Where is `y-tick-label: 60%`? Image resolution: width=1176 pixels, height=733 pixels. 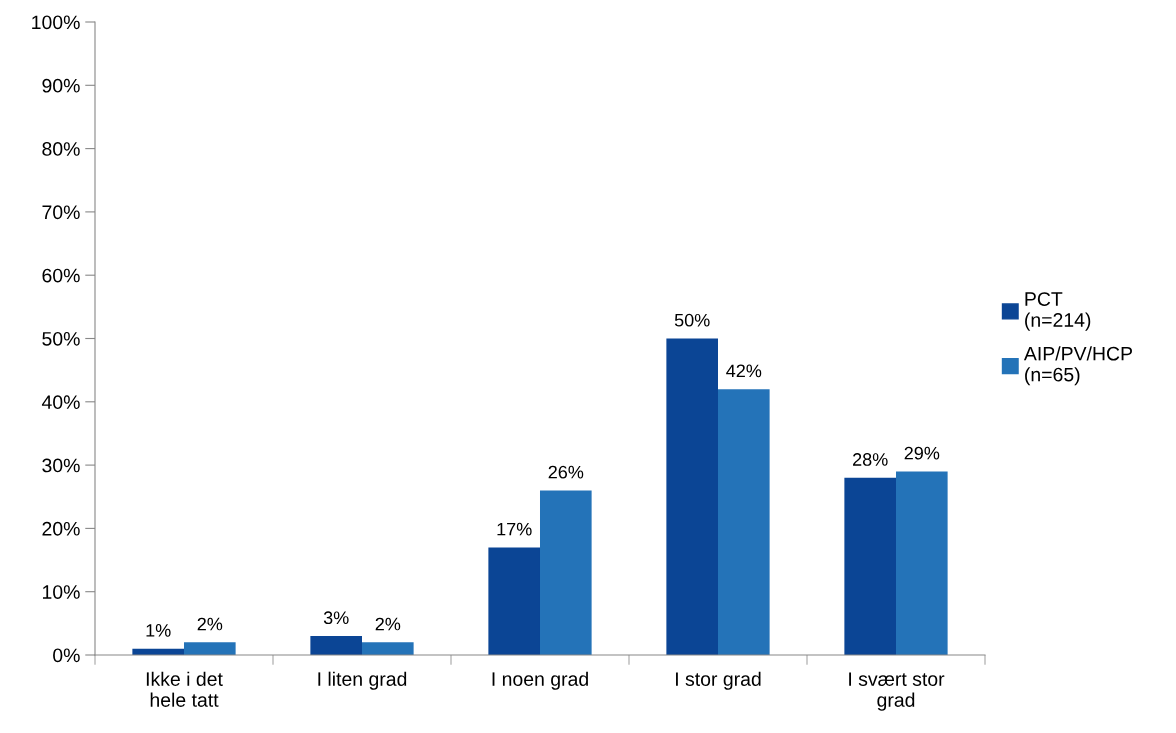 y-tick-label: 60% is located at coordinates (61, 275).